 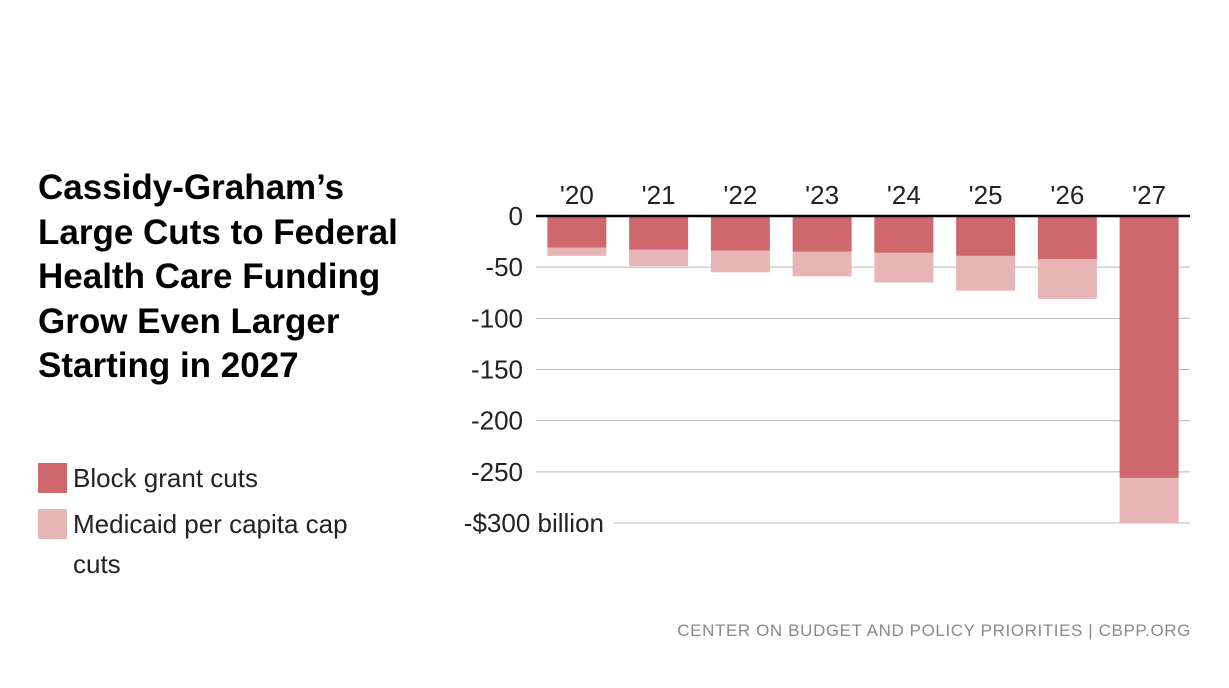 What do you see at coordinates (52, 524) in the screenshot?
I see `legend-swatch-medicaid` at bounding box center [52, 524].